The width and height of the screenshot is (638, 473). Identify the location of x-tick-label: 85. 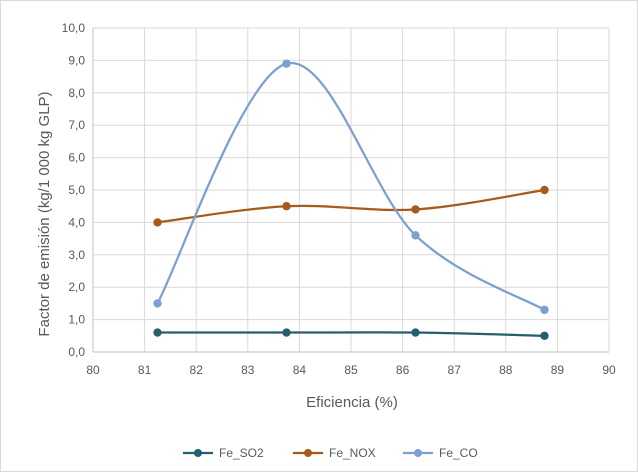
(351, 370).